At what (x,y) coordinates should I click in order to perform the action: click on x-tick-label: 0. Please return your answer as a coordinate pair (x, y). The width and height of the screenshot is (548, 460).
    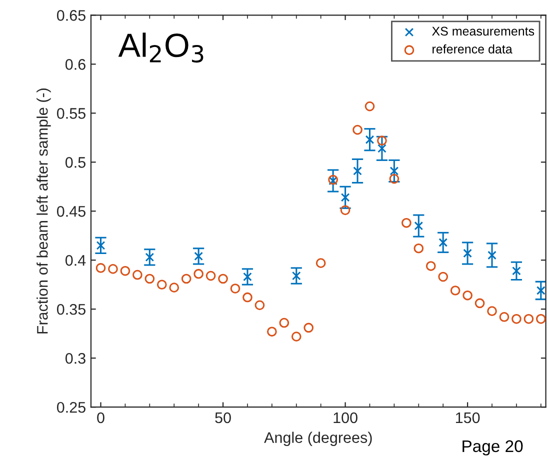
    Looking at the image, I should click on (100, 418).